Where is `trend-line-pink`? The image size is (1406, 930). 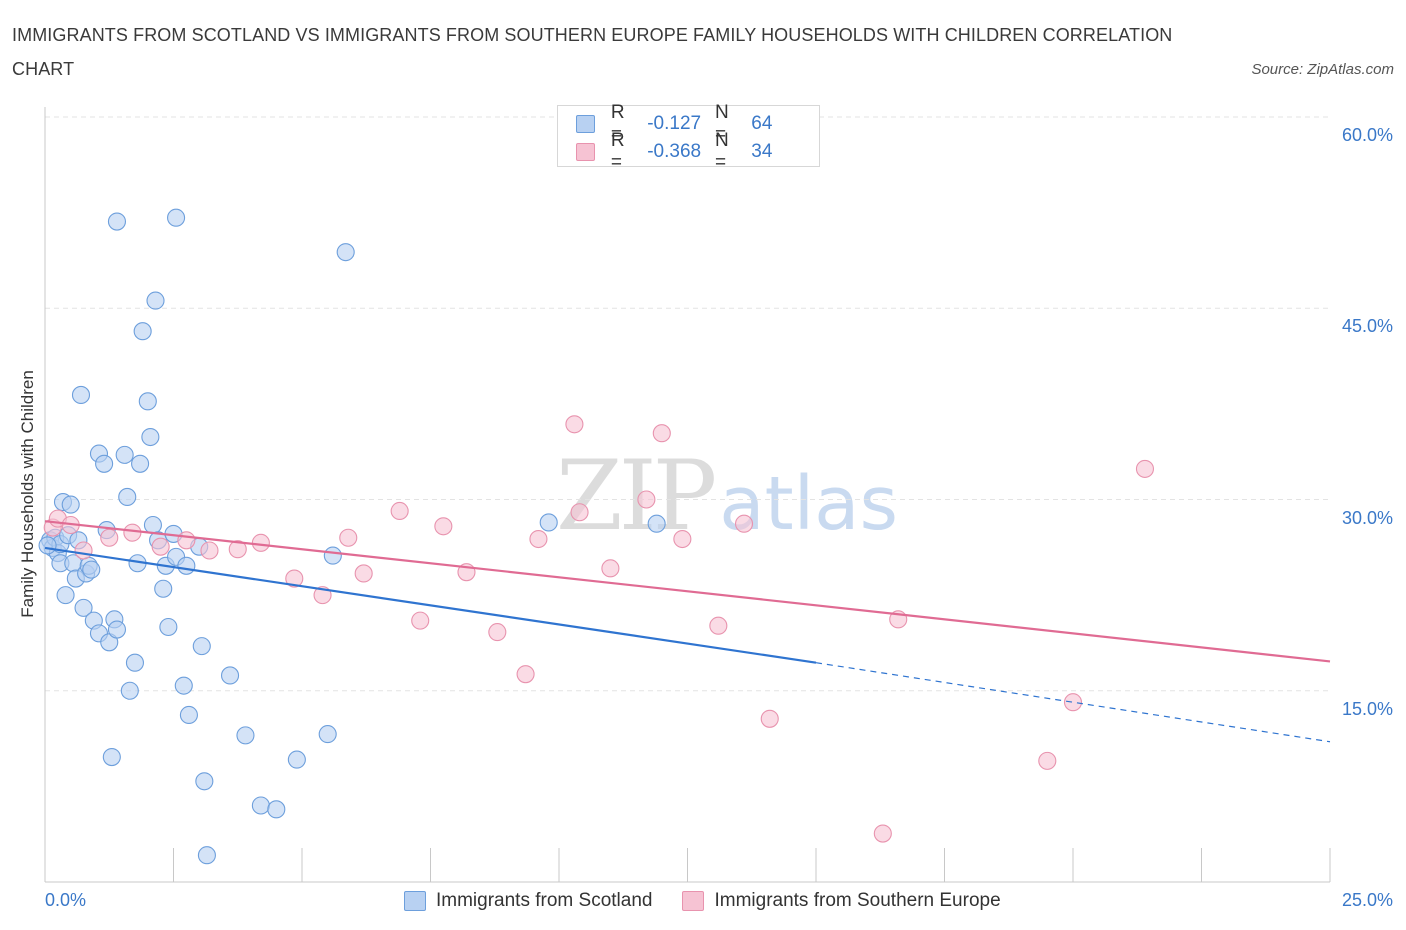
trend-line-pink is located at coordinates (687, 591).